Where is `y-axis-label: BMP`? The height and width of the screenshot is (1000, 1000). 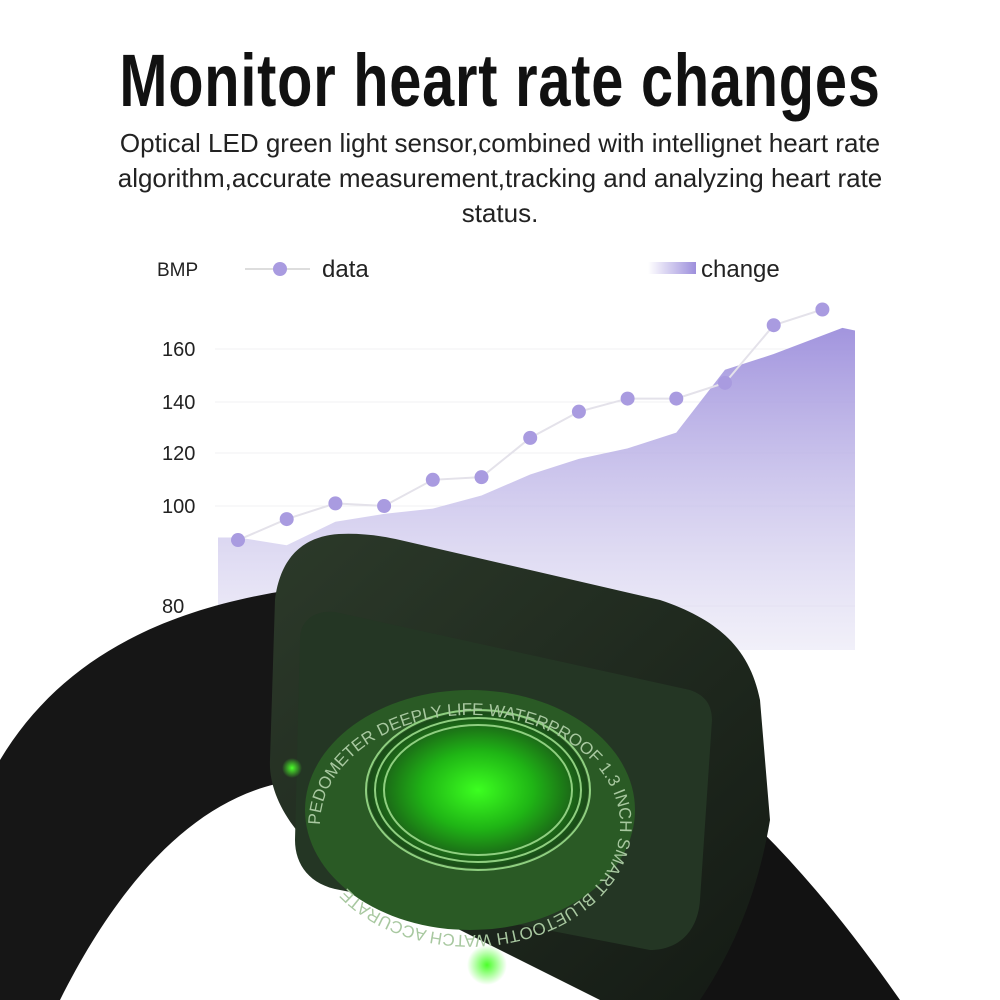 y-axis-label: BMP is located at coordinates (177, 270).